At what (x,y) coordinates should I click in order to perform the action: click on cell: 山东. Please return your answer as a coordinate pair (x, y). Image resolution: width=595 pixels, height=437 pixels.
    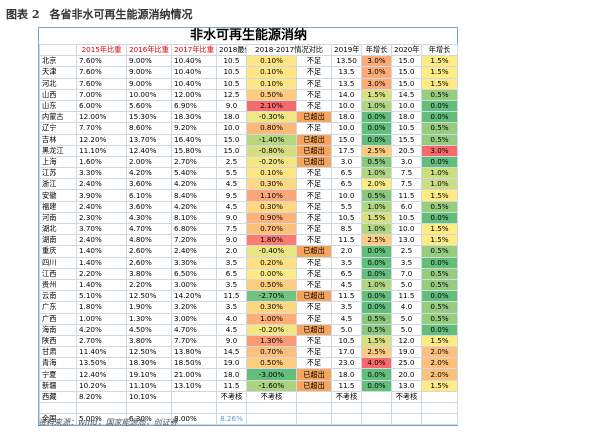
    Looking at the image, I should click on (58, 106).